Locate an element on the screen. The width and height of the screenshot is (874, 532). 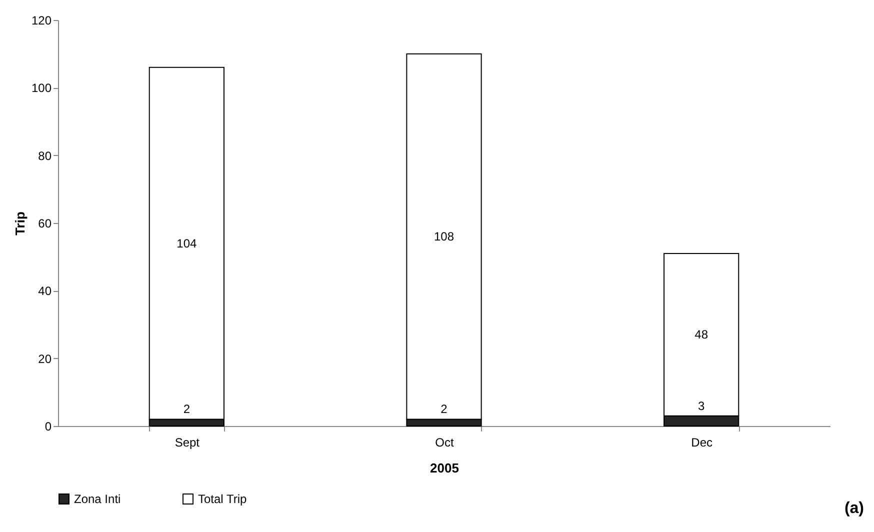
text: (a) is located at coordinates (854, 509).